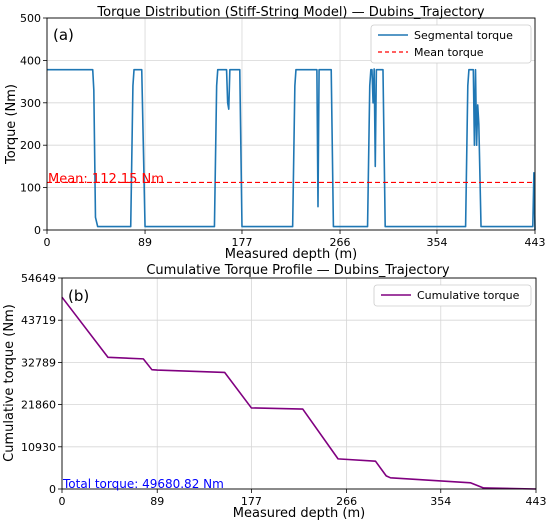 This screenshot has height=524, width=550. Describe the element at coordinates (536, 501) in the screenshot. I see `chart-b-x-tick-label: 443` at that location.